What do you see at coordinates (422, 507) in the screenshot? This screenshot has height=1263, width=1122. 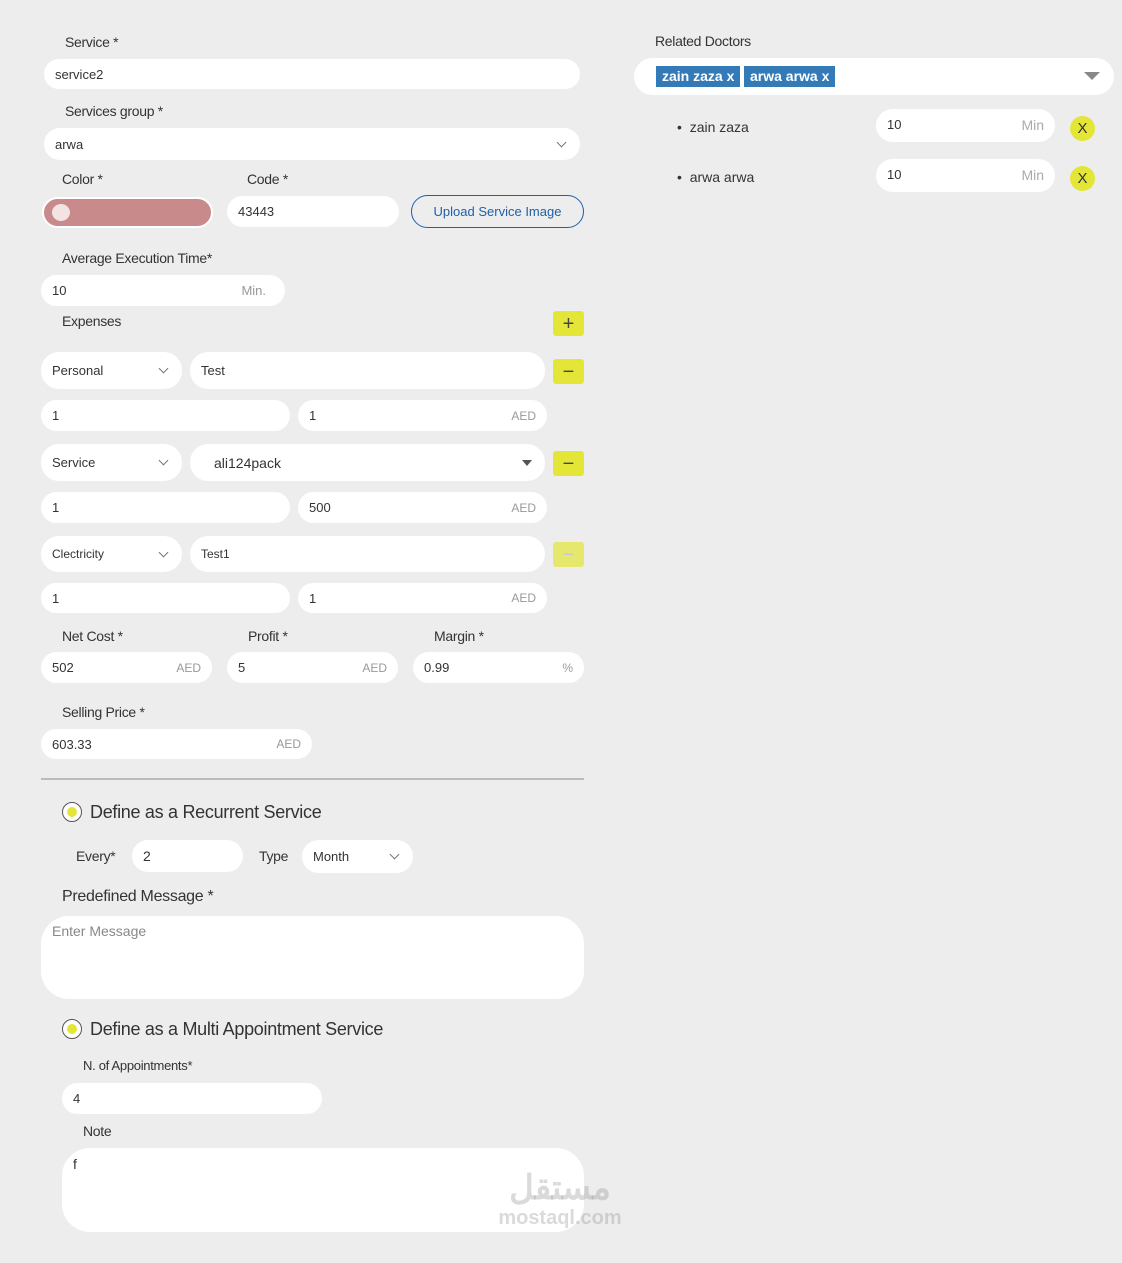 I see `expense-amount-input: 500 AED` at bounding box center [422, 507].